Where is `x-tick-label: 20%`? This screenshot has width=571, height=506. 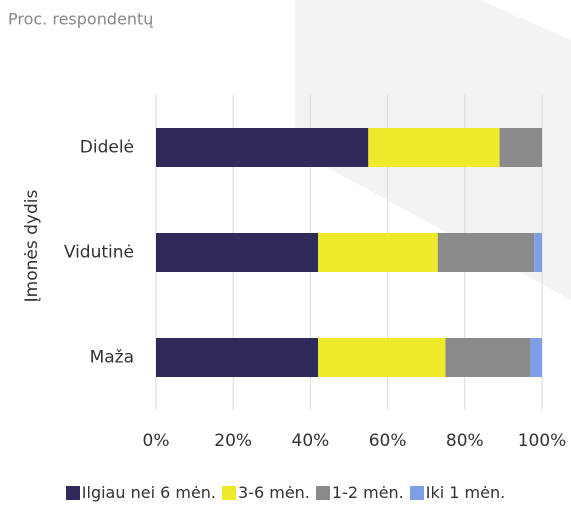 x-tick-label: 20% is located at coordinates (233, 441).